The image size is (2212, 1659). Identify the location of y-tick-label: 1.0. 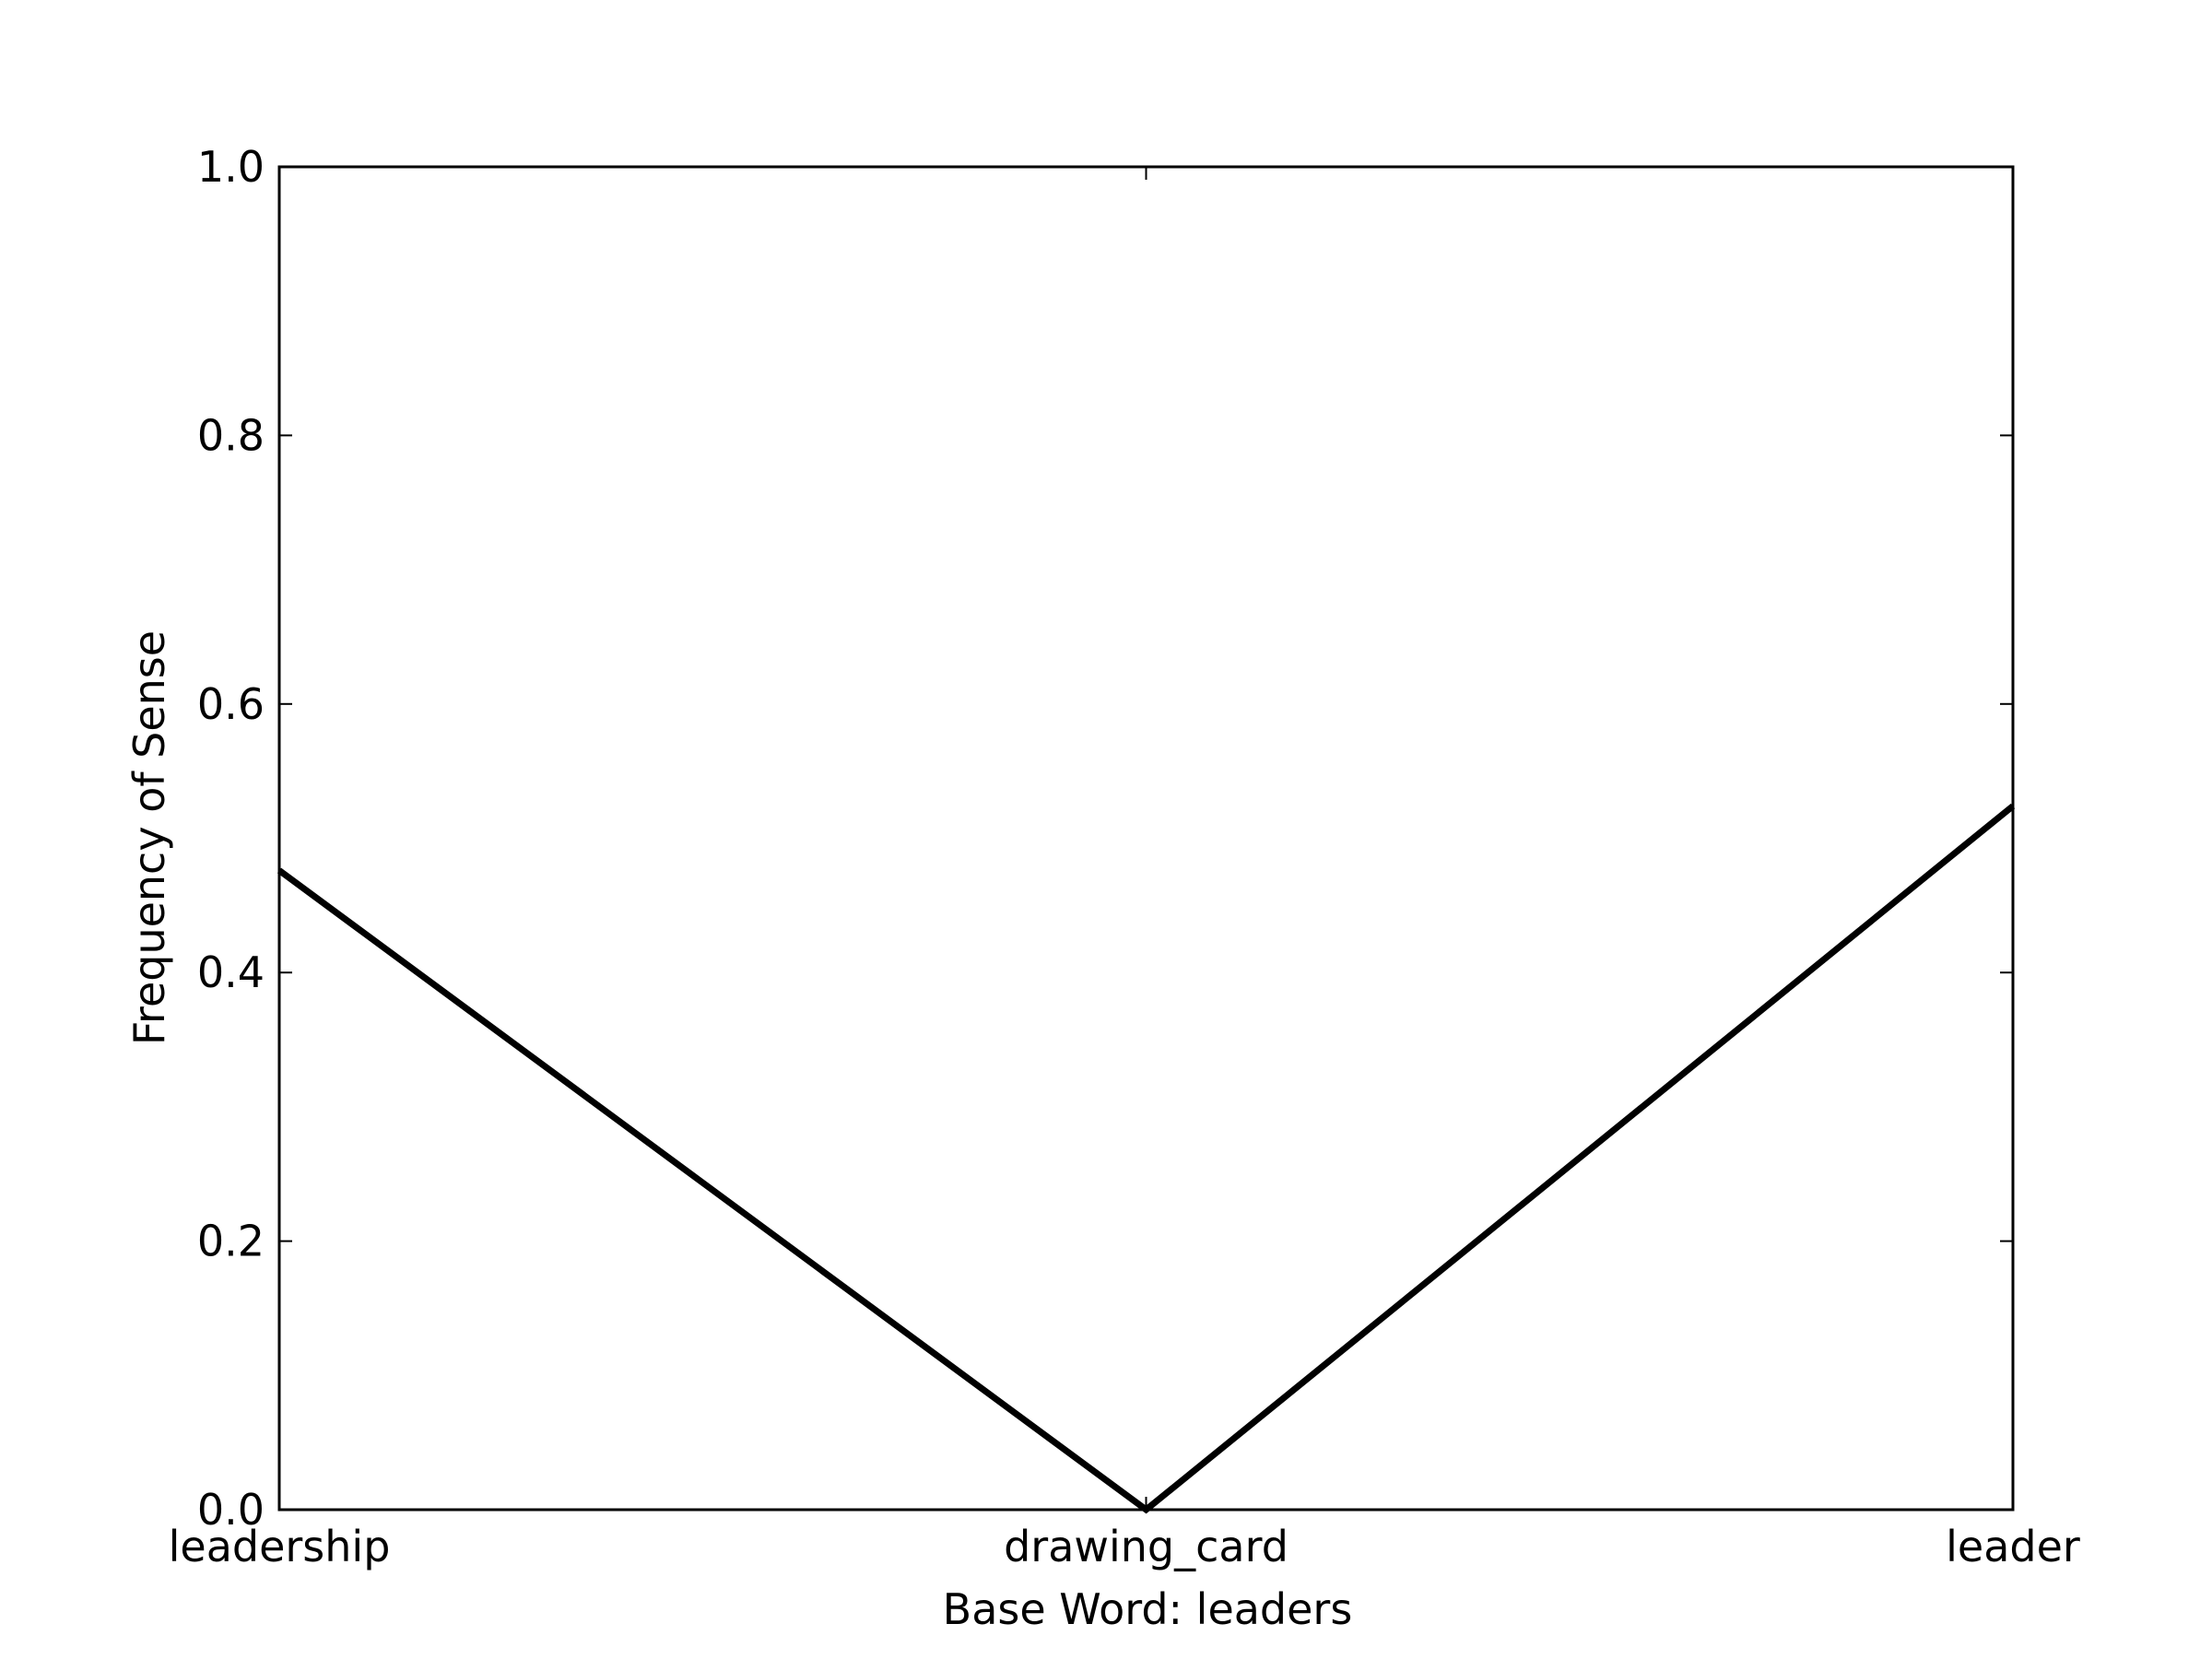
(231, 167).